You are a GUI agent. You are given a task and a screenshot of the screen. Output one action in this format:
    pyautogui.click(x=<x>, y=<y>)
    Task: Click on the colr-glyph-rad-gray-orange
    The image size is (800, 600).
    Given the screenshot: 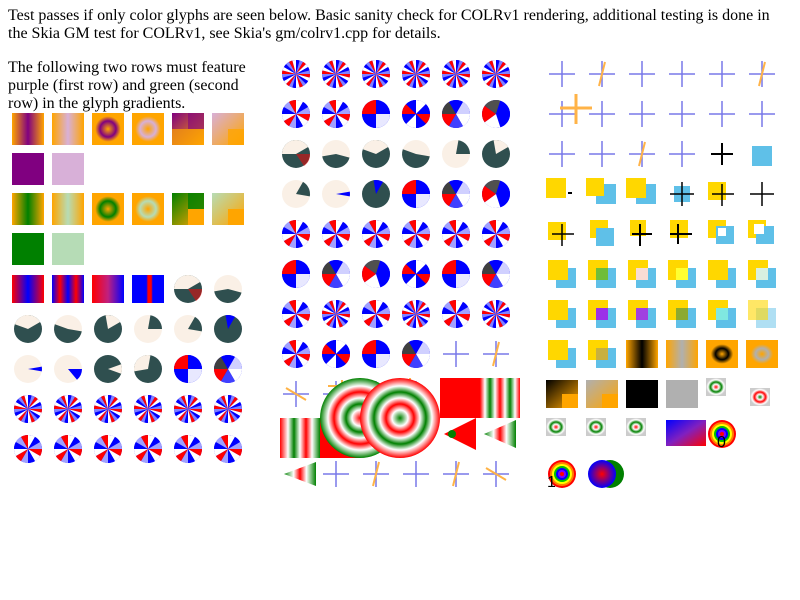 What is the action you would take?
    pyautogui.click(x=762, y=354)
    